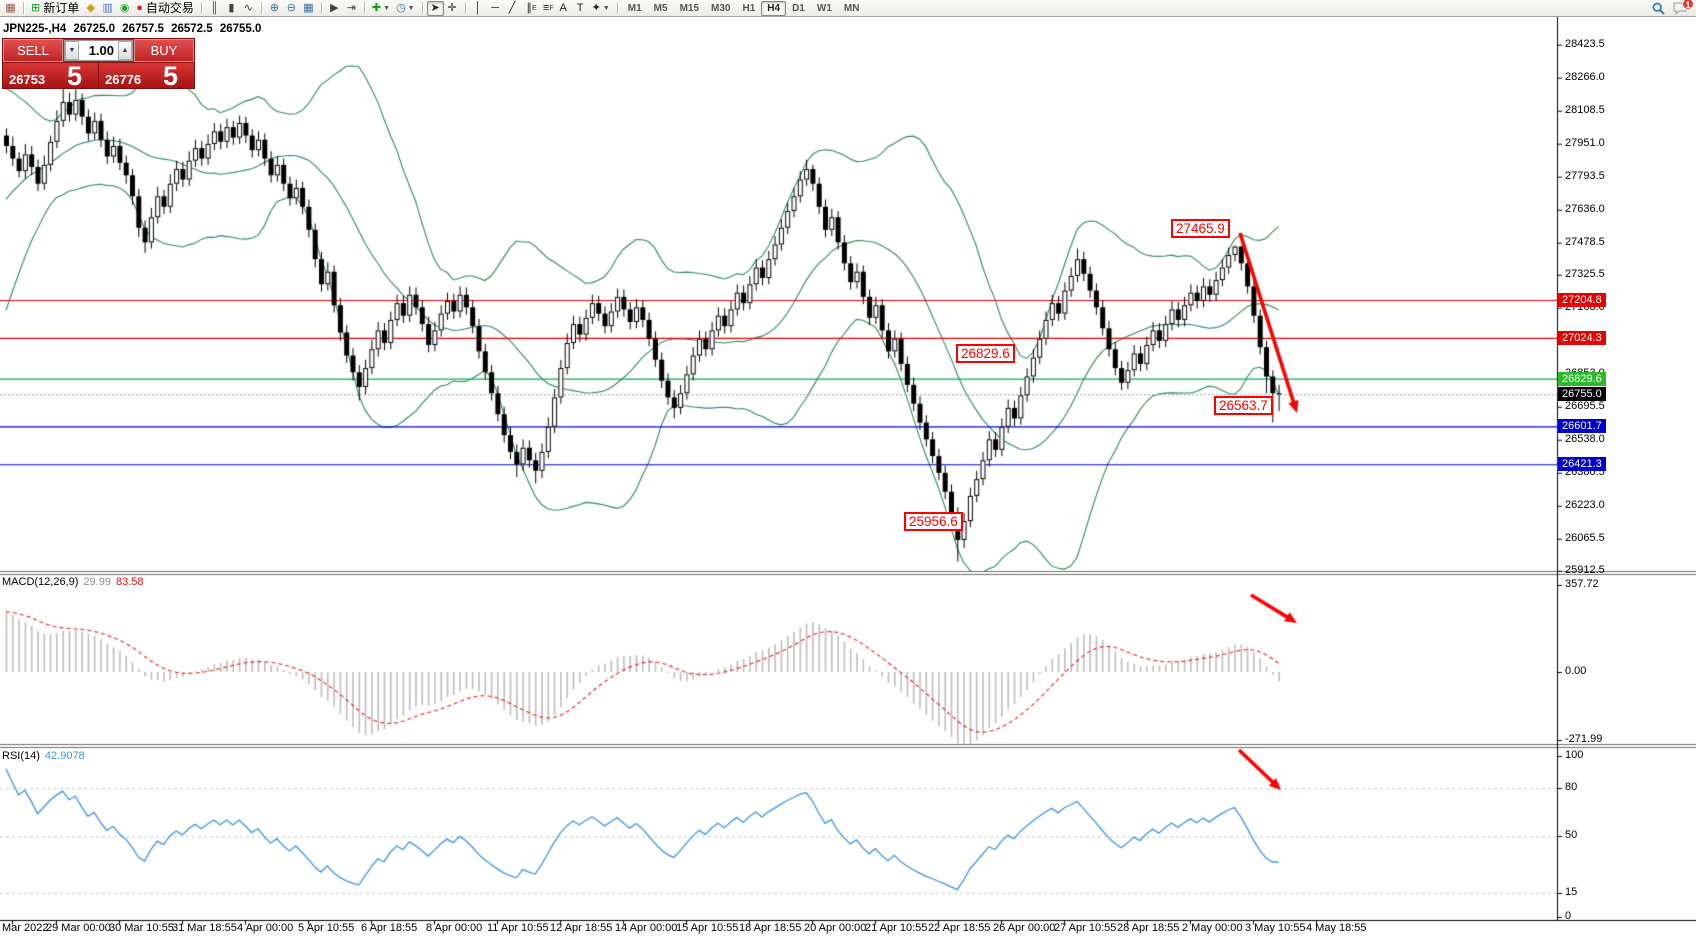 This screenshot has width=1696, height=938. What do you see at coordinates (546, 8) in the screenshot?
I see `fibonacci-button: ≡ F` at bounding box center [546, 8].